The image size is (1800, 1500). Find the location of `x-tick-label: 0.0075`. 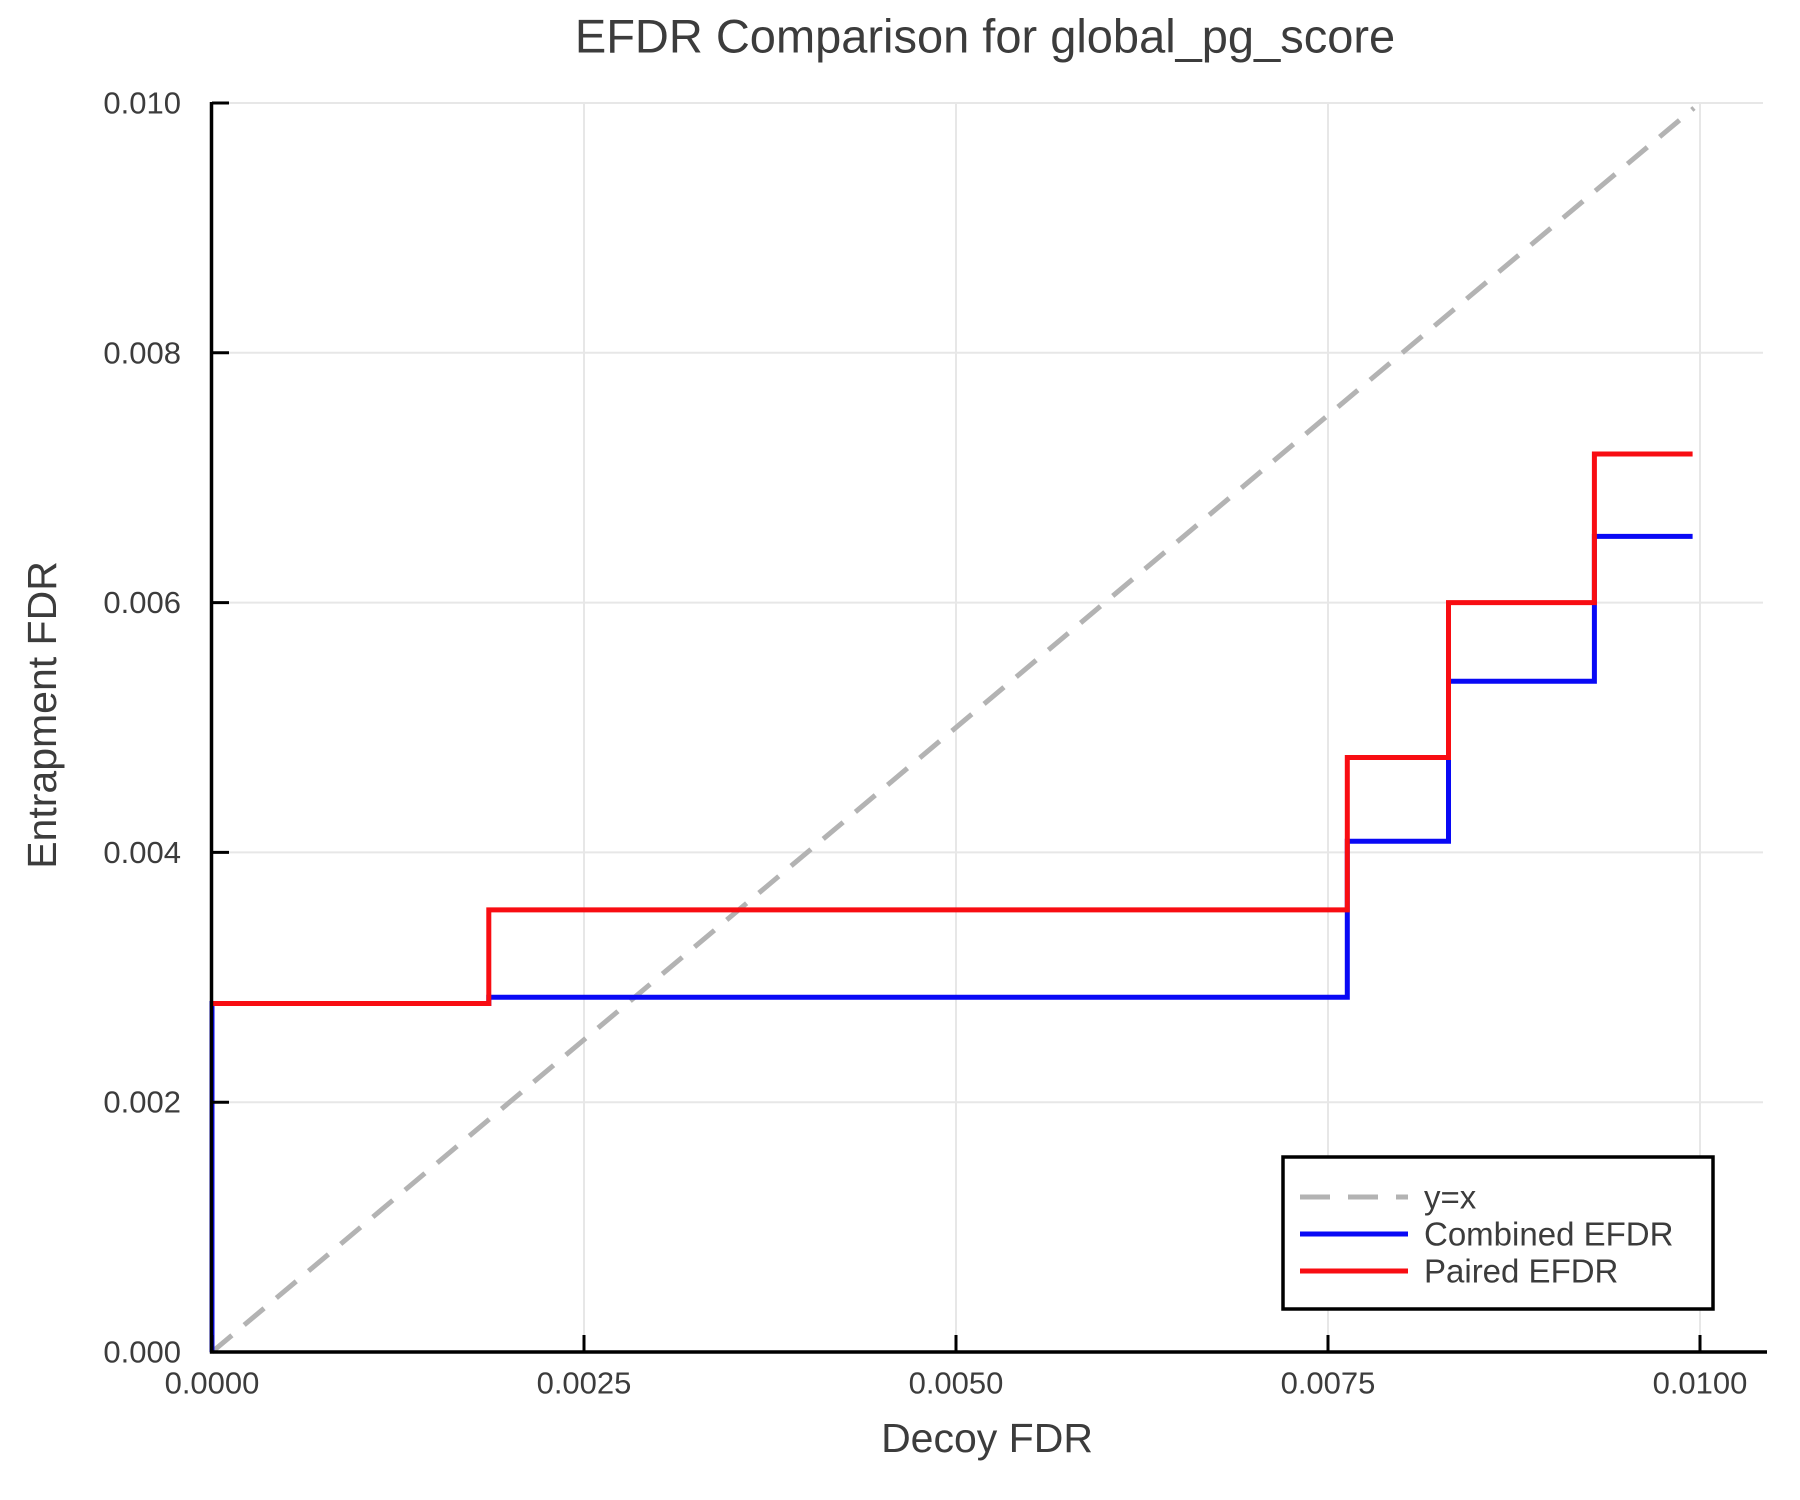

x-tick-label: 0.0075 is located at coordinates (1328, 1383).